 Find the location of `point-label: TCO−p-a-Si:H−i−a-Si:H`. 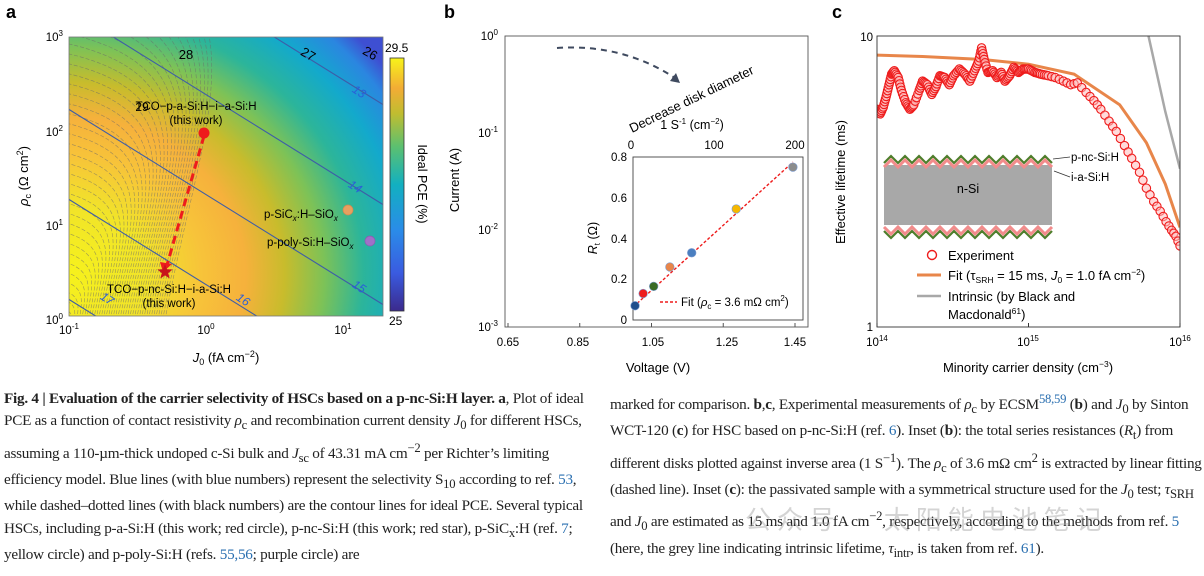

point-label: TCO−p-a-Si:H−i−a-Si:H is located at coordinates (195, 107).